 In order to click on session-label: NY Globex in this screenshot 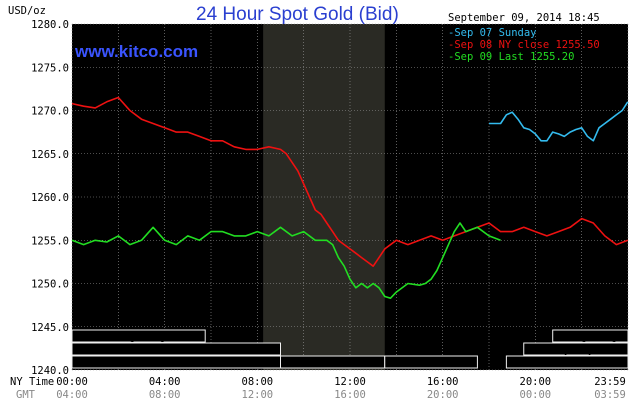, I will do `click(431, 363)`.